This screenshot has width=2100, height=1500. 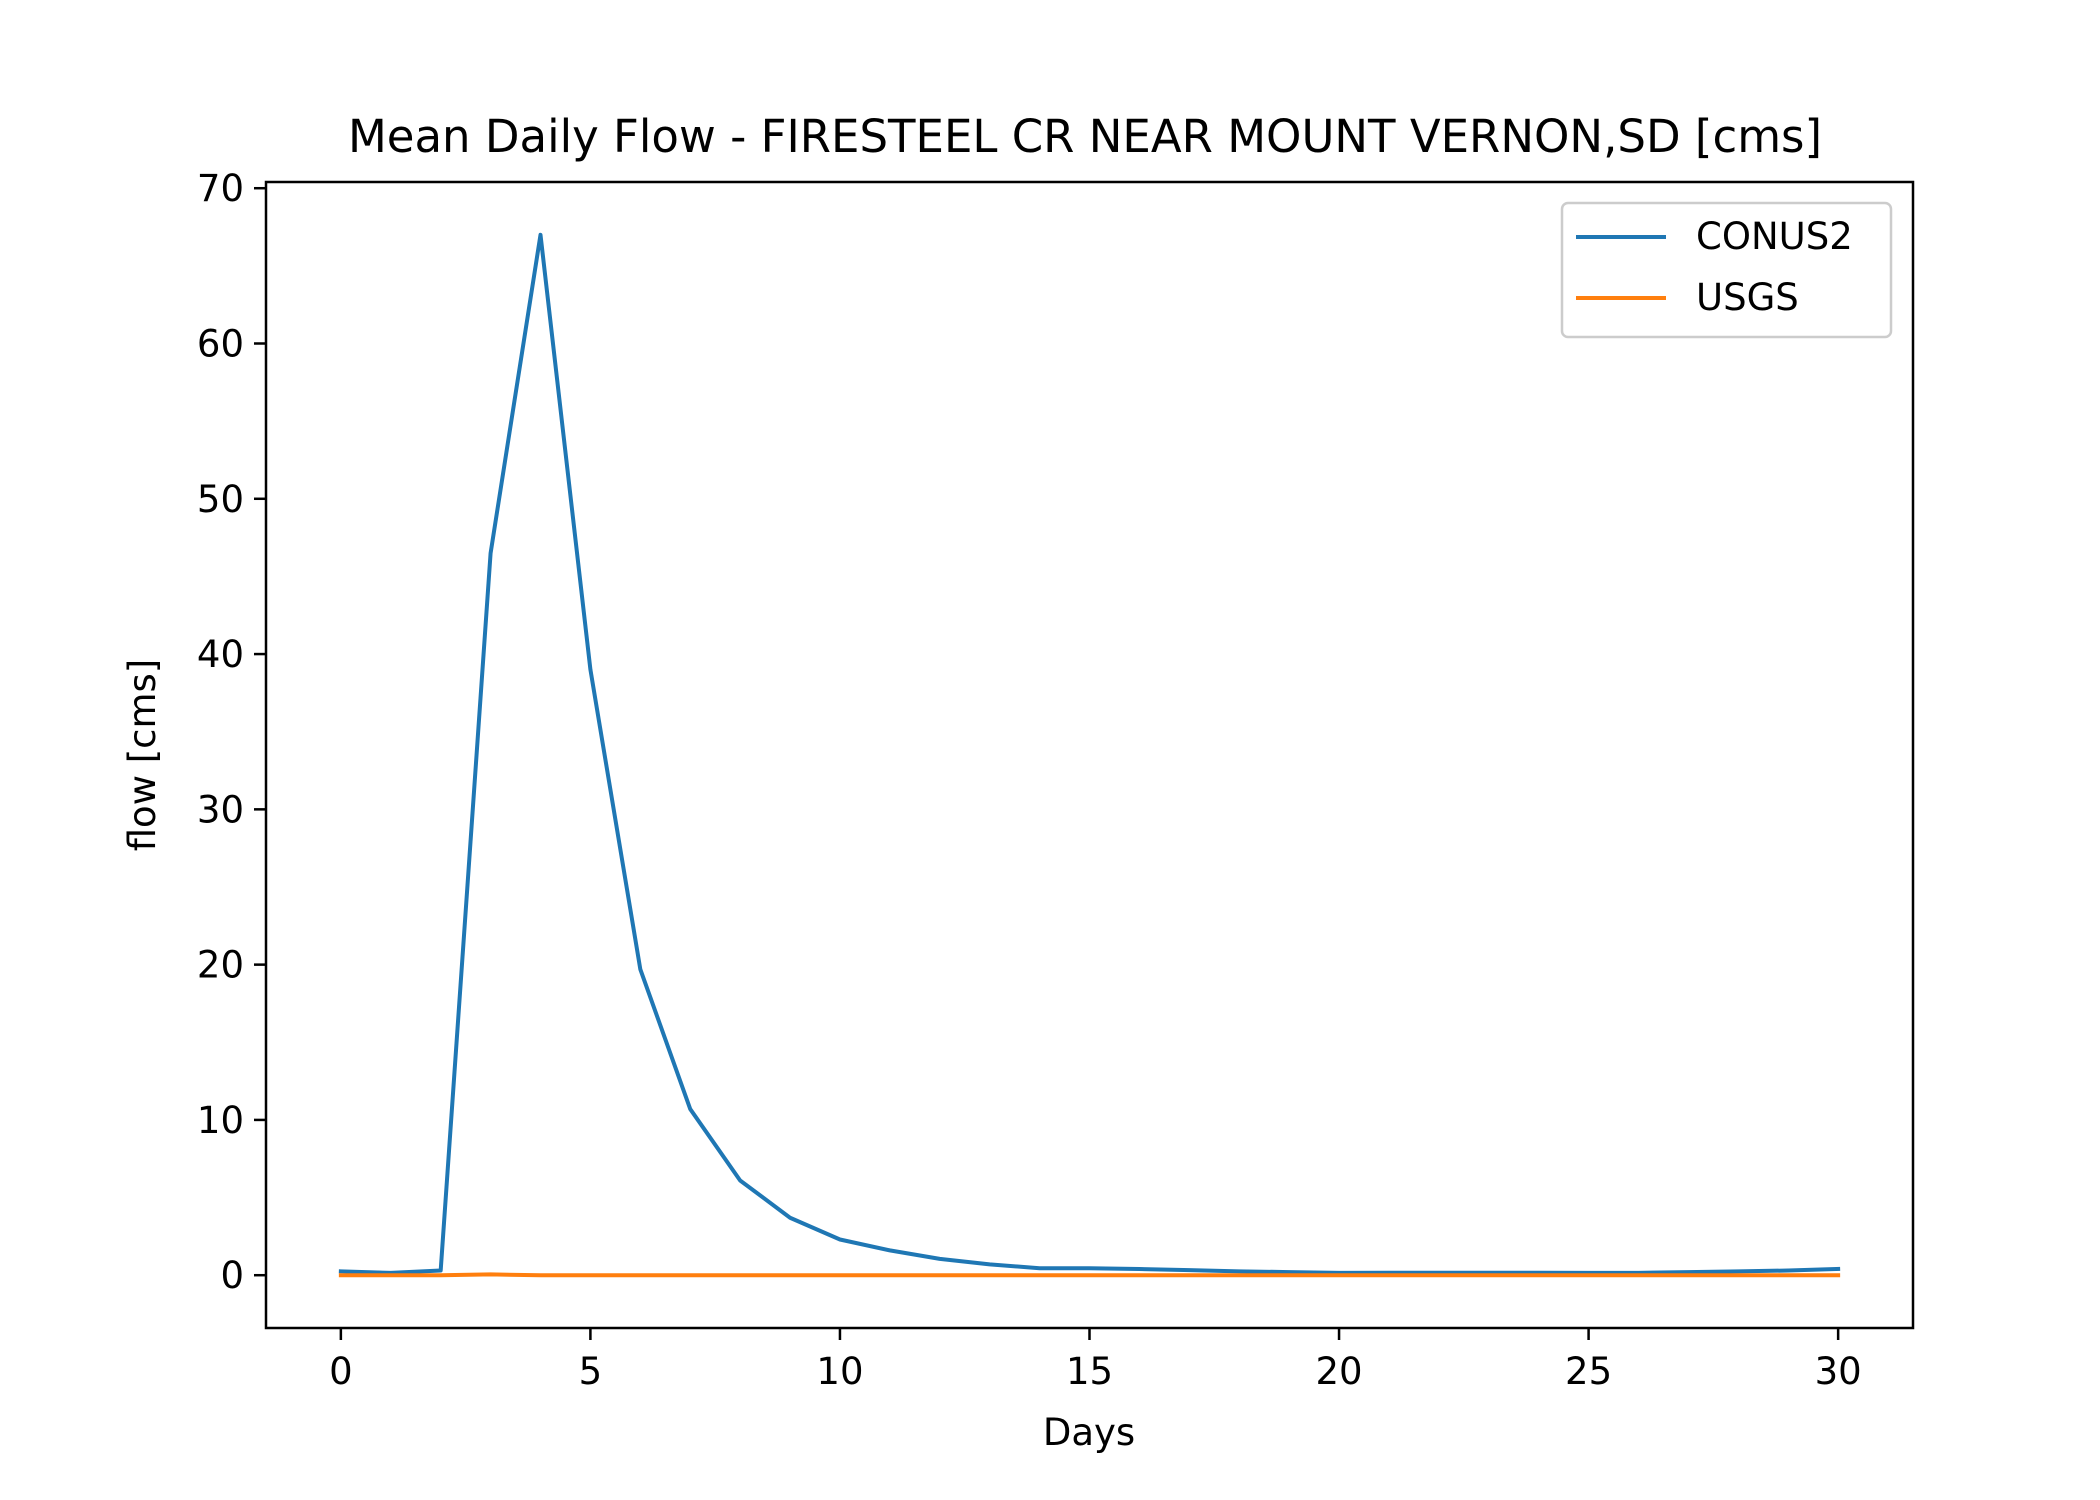 What do you see at coordinates (1838, 1371) in the screenshot?
I see `x-tick-label: 30` at bounding box center [1838, 1371].